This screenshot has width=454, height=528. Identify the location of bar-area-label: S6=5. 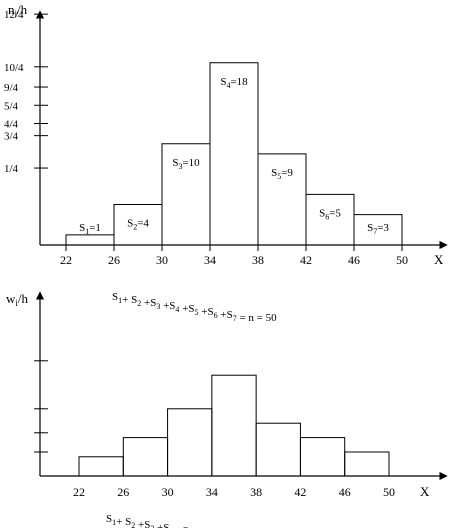
(330, 214).